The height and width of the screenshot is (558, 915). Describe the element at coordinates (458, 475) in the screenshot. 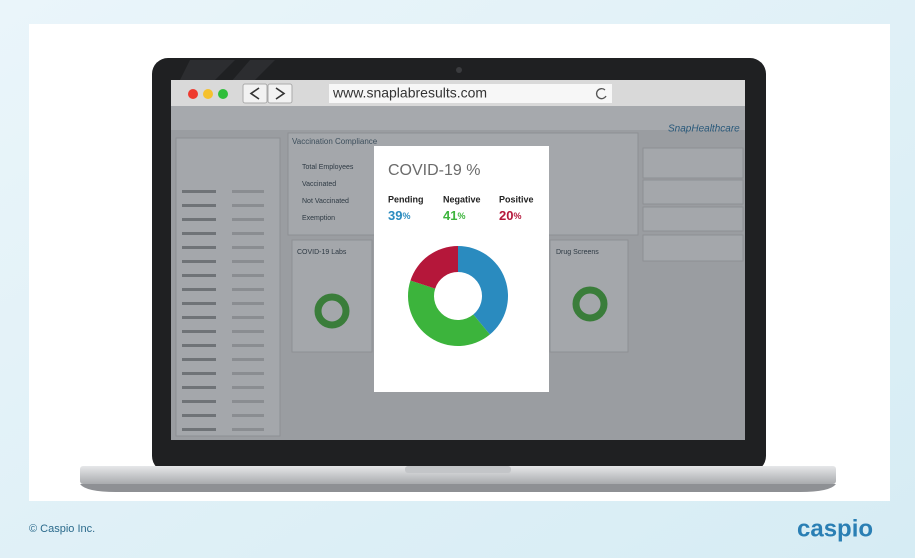

I see `laptop-base` at that location.